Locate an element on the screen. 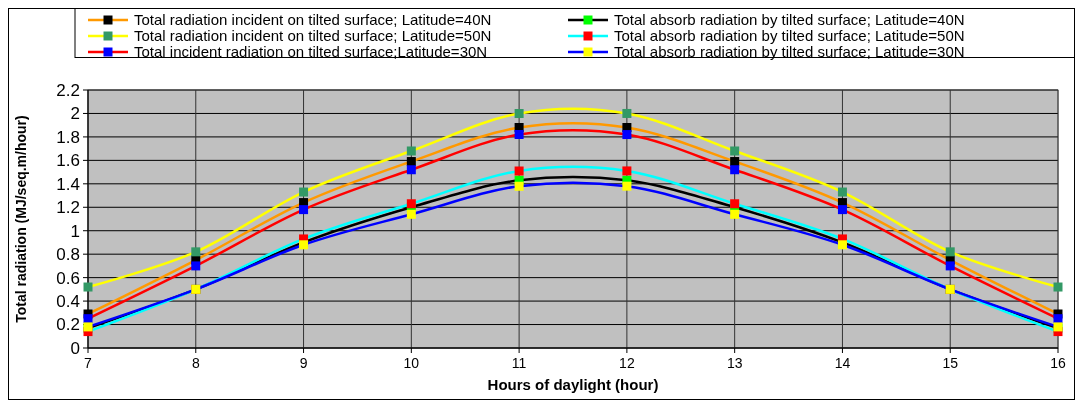 This screenshot has height=408, width=1083. x-tick-label: 13 is located at coordinates (734, 363).